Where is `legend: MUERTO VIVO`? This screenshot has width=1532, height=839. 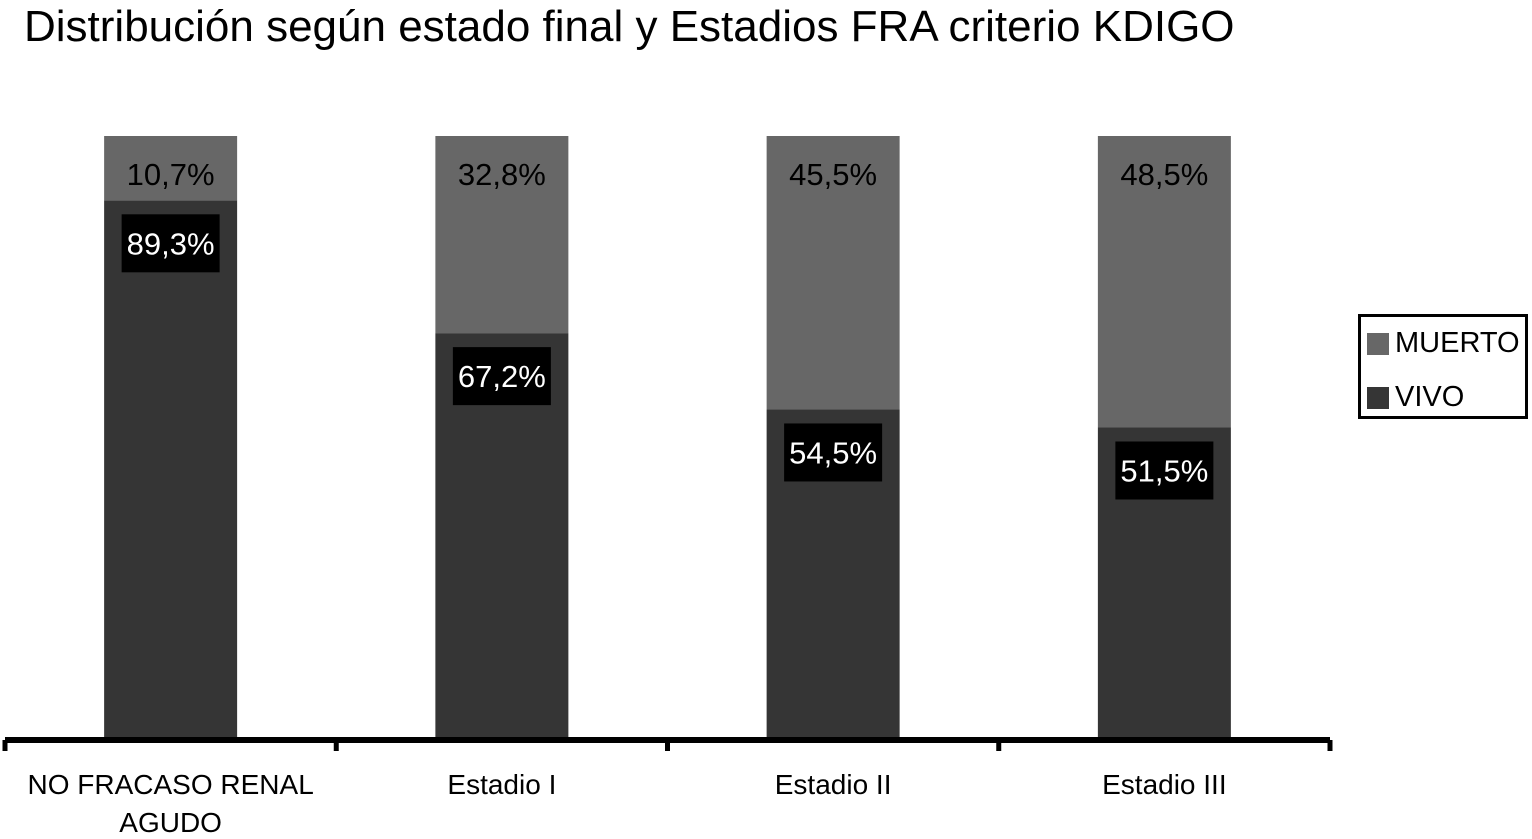
legend: MUERTO VIVO is located at coordinates (1443, 366).